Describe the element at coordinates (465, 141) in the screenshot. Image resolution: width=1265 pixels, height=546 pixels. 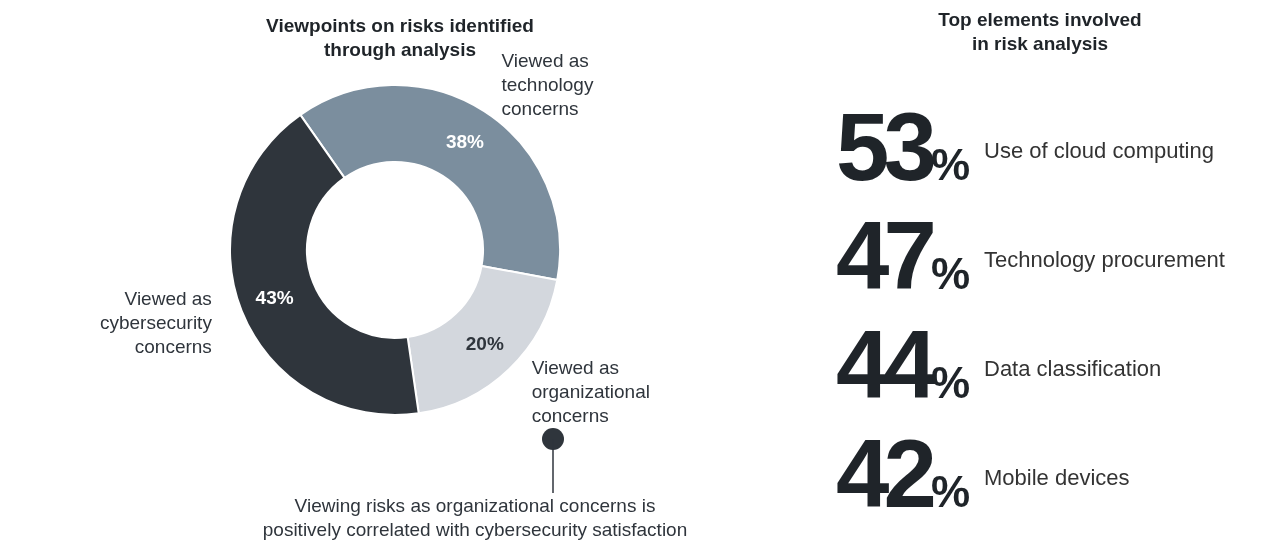
I see `data-label: 38%` at that location.